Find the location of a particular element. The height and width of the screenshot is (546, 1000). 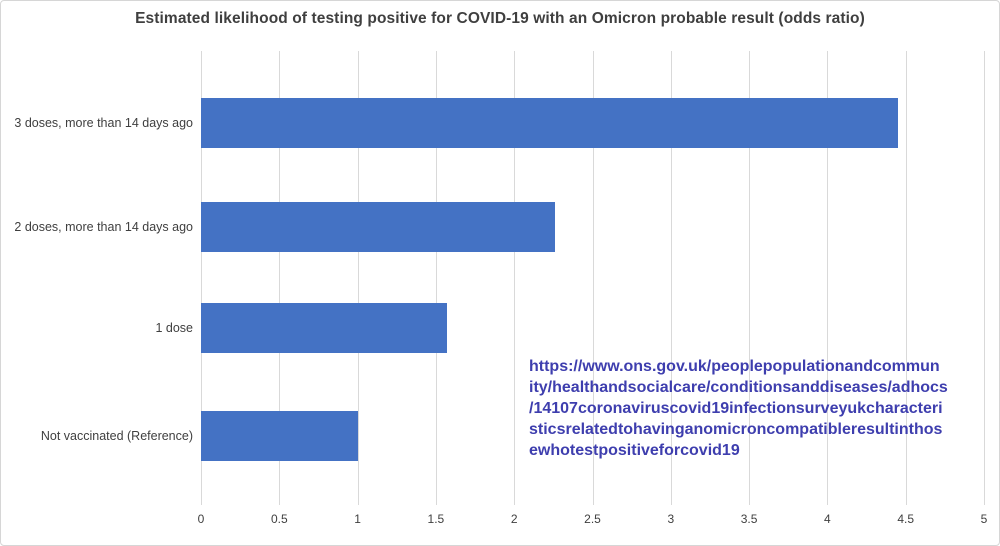

x-tick-label: 3.5 is located at coordinates (749, 519).